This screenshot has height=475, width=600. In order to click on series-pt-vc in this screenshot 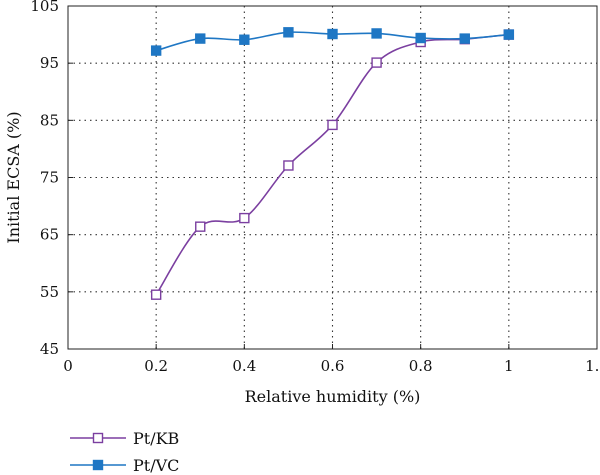, I will do `click(332, 41)`.